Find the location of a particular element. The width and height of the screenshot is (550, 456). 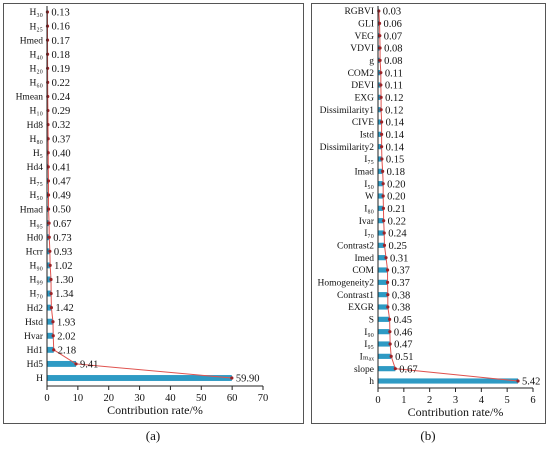

x-tick-label: 4 is located at coordinates (482, 400).